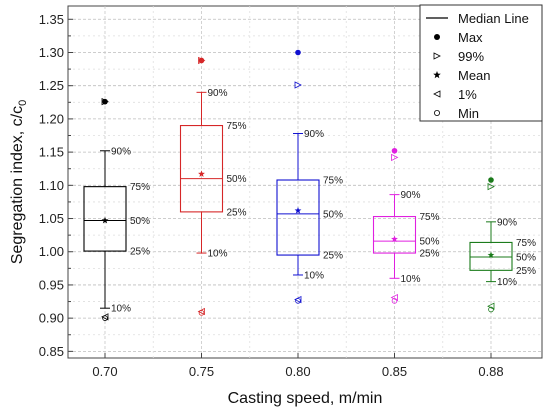 This screenshot has width=550, height=412. I want to click on y-tick-label: 1.35, so click(51, 19).